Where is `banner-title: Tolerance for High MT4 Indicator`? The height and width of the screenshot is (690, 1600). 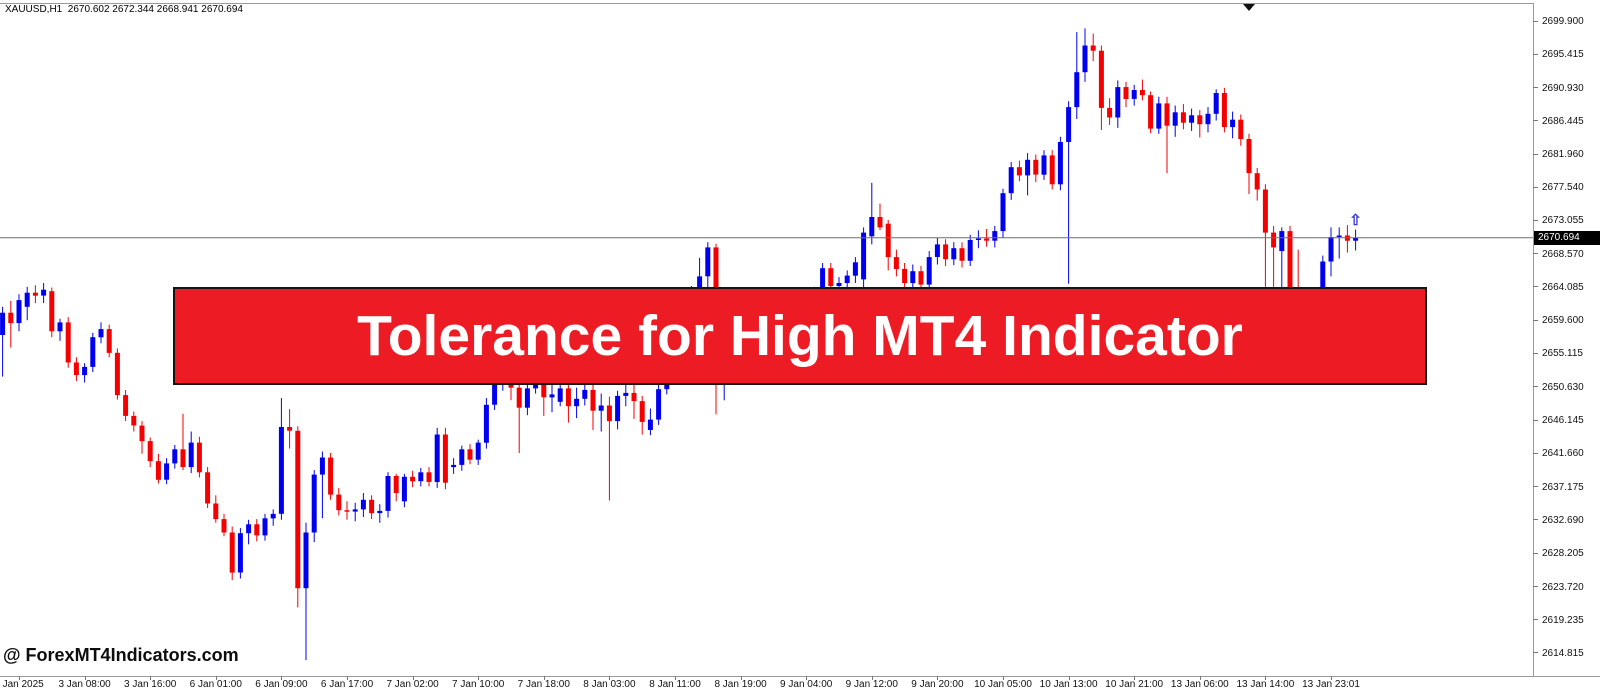 banner-title: Tolerance for High MT4 Indicator is located at coordinates (800, 336).